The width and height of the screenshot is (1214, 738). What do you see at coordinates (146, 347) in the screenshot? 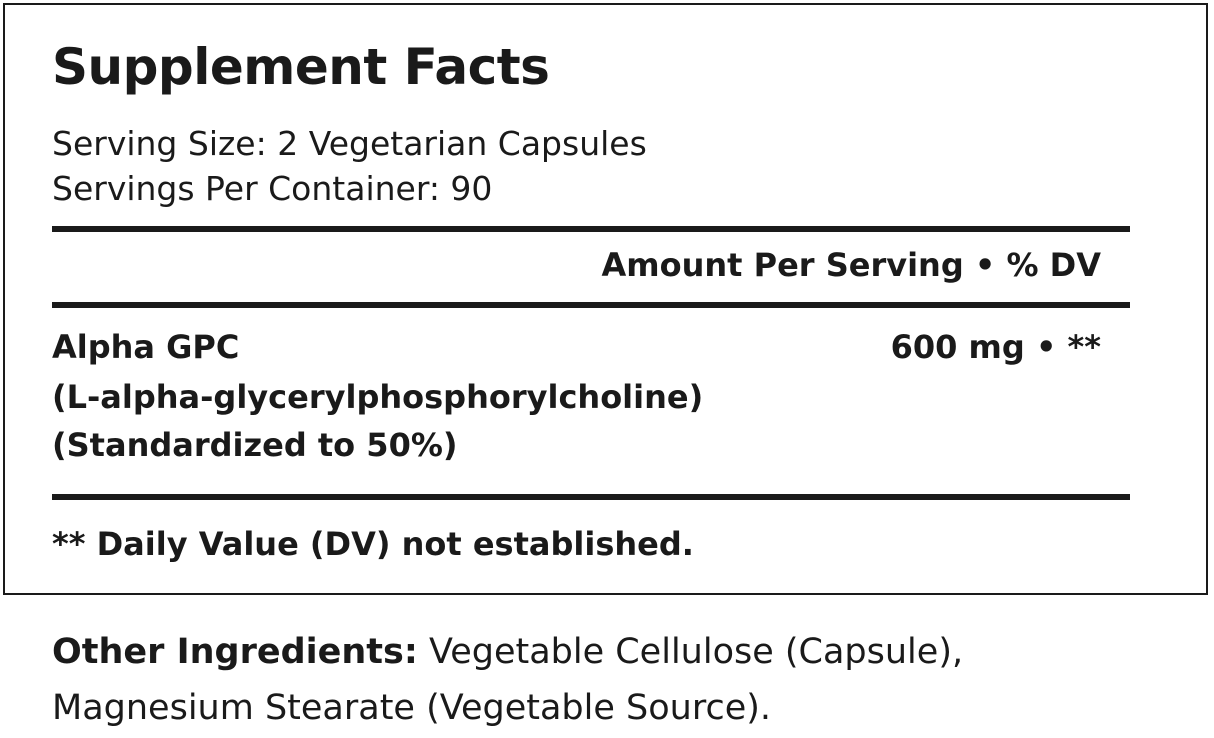
I see `ingredient-name: Alpha GPC` at bounding box center [146, 347].